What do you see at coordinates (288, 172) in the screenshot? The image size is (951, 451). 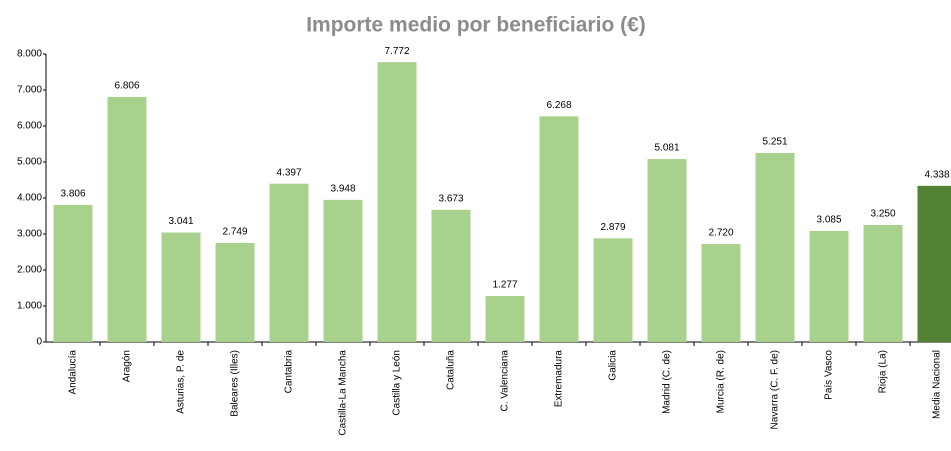 I see `value-label: 4.397` at bounding box center [288, 172].